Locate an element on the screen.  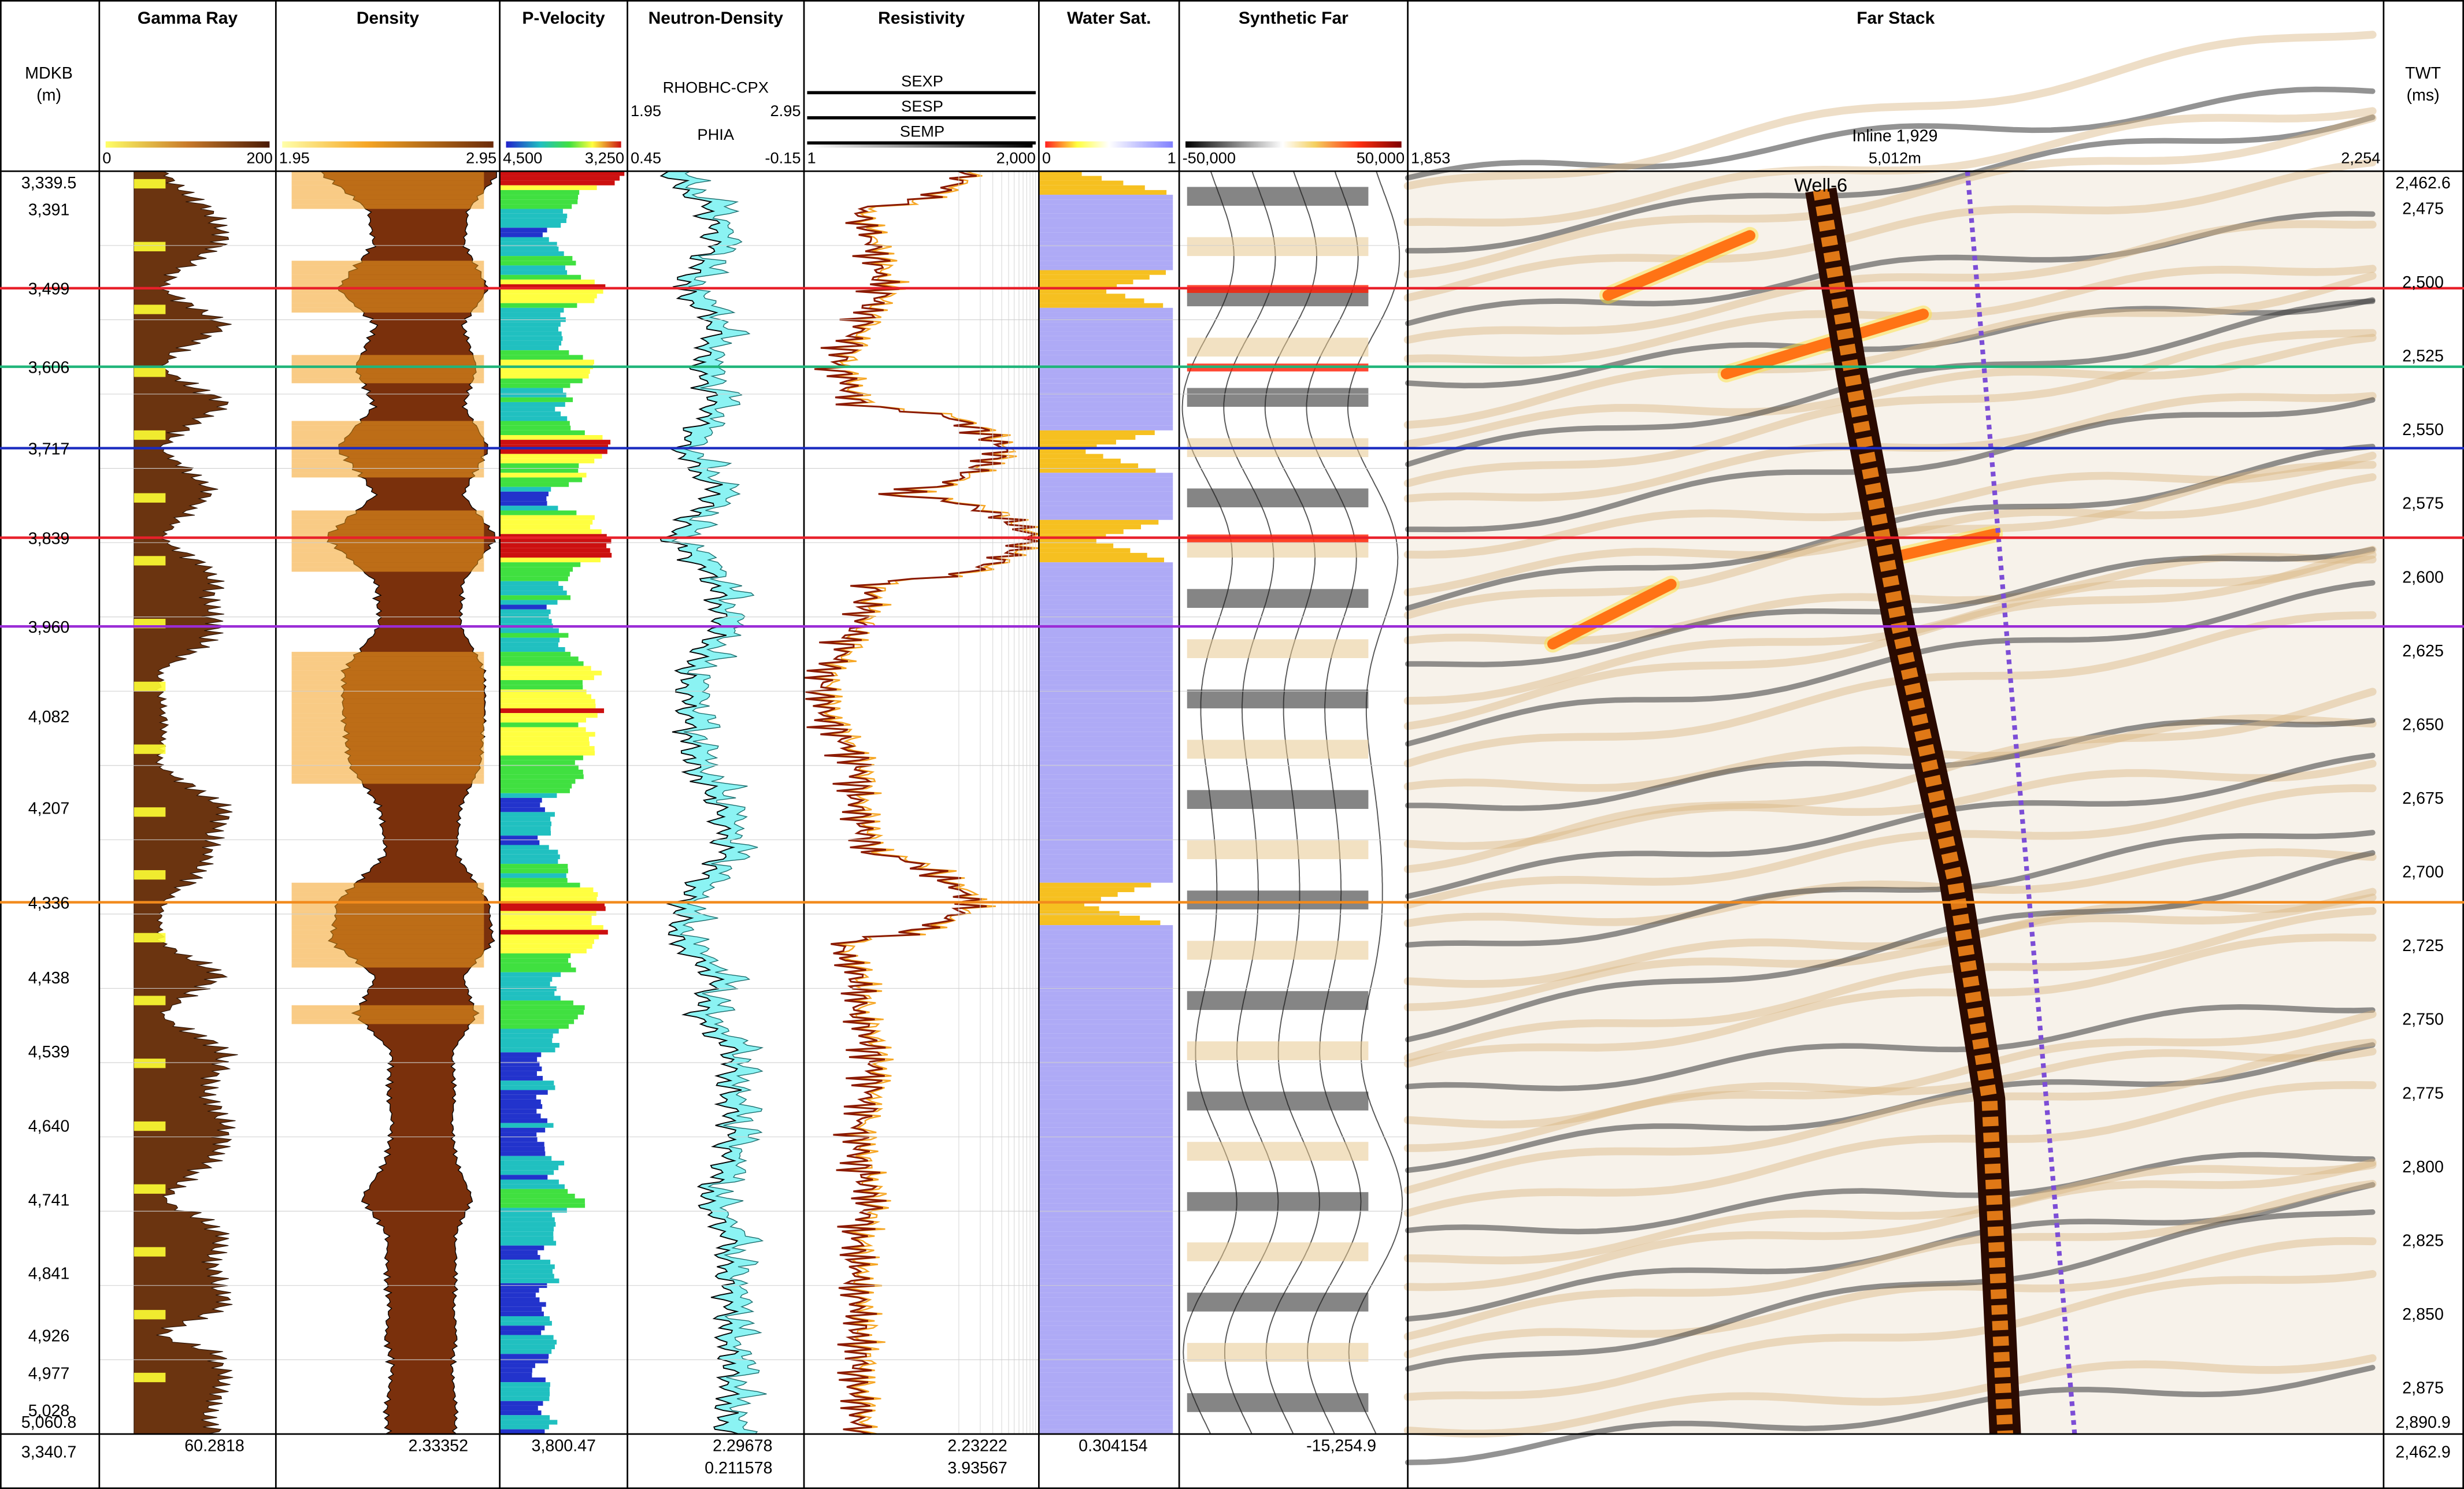
depth-tick-label: 4,741 is located at coordinates (49, 1200).